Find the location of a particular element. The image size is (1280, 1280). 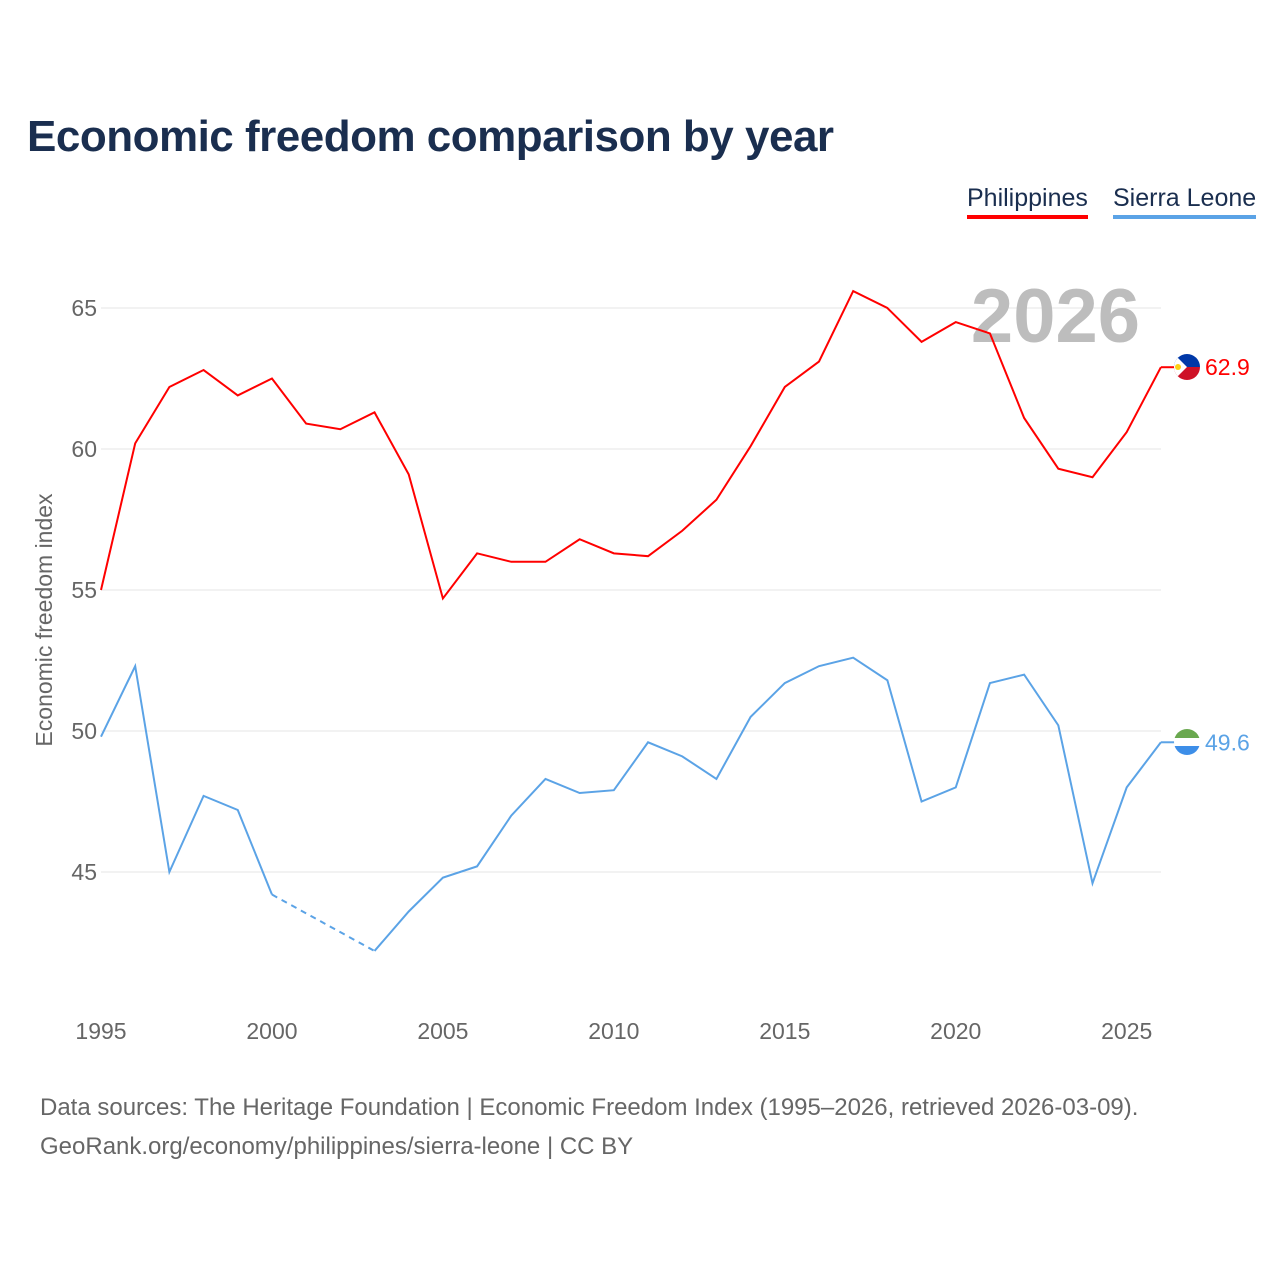

y-tick-label: 55 is located at coordinates (84, 590).